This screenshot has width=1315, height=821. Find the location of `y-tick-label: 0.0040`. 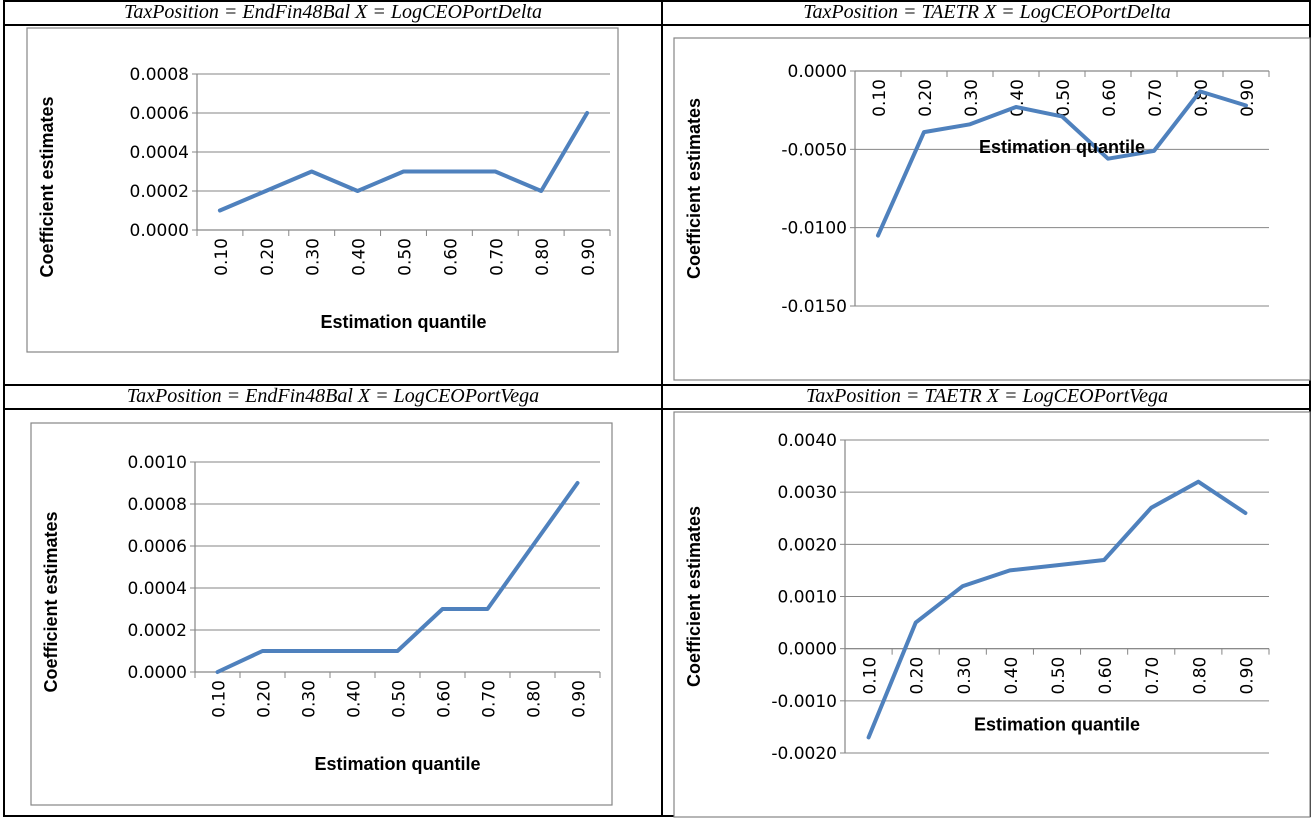

y-tick-label: 0.0040 is located at coordinates (807, 441).